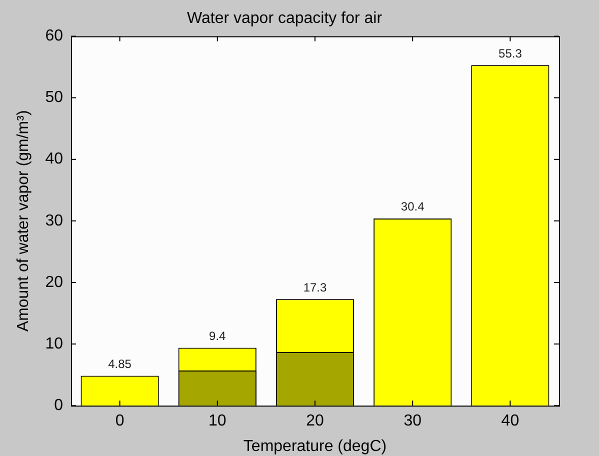 The width and height of the screenshot is (599, 456). What do you see at coordinates (23, 221) in the screenshot?
I see `y-axis-title: Amount of water vapor (gm/m³)` at bounding box center [23, 221].